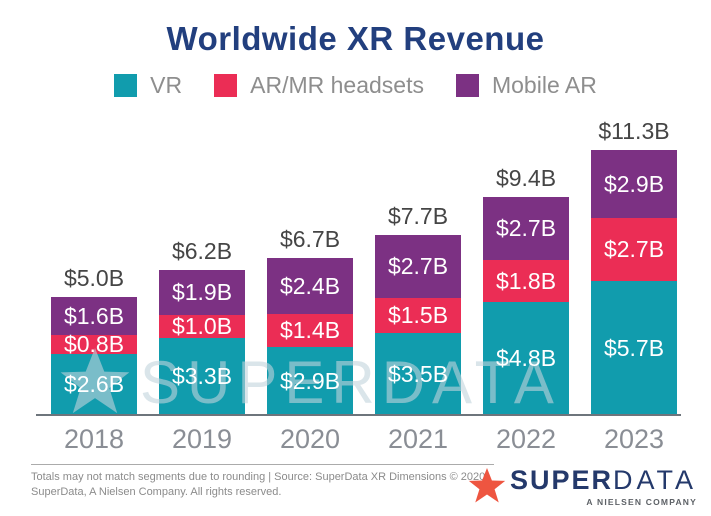  I want to click on bar-stack-2021: $2.7B $1.5B $3.5B, so click(418, 325).